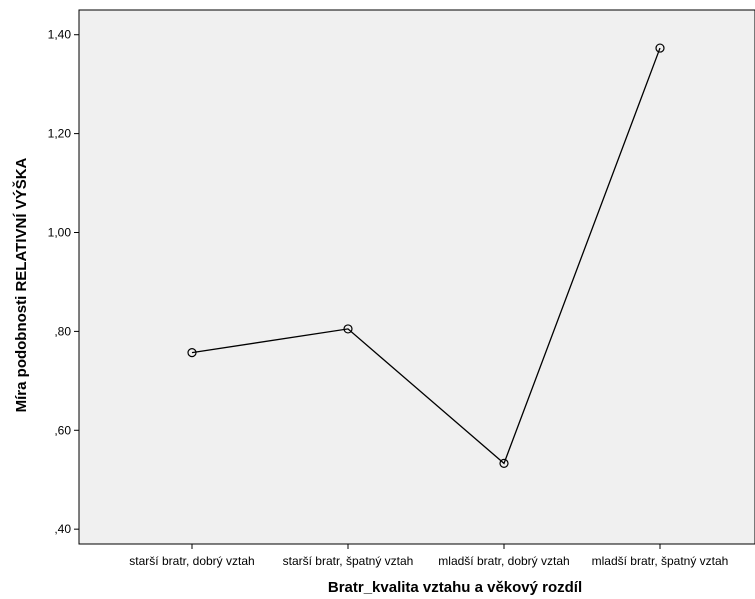 Image resolution: width=755 pixels, height=599 pixels. I want to click on y-axis-ticks: ,40 ,60 ,80 1,00 1,20 1,40, so click(63, 282).